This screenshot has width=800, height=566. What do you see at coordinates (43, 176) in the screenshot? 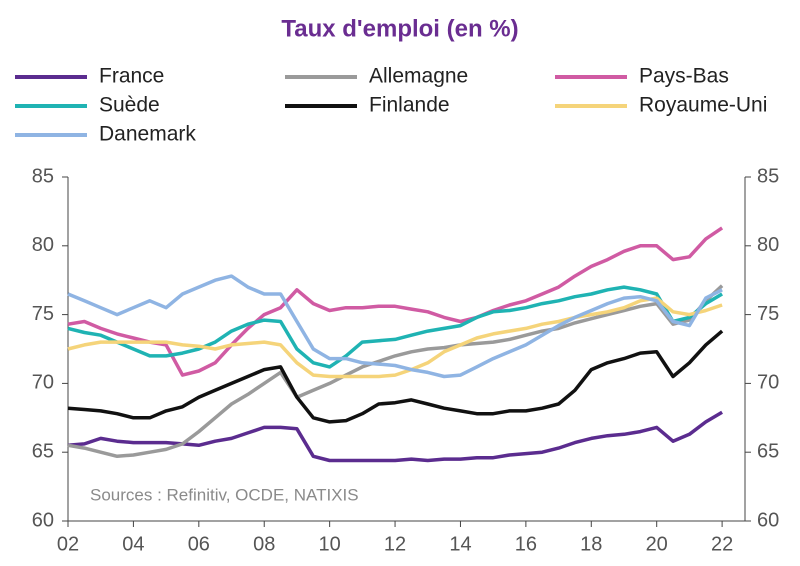
I see `y-tick-label: 85` at bounding box center [43, 176].